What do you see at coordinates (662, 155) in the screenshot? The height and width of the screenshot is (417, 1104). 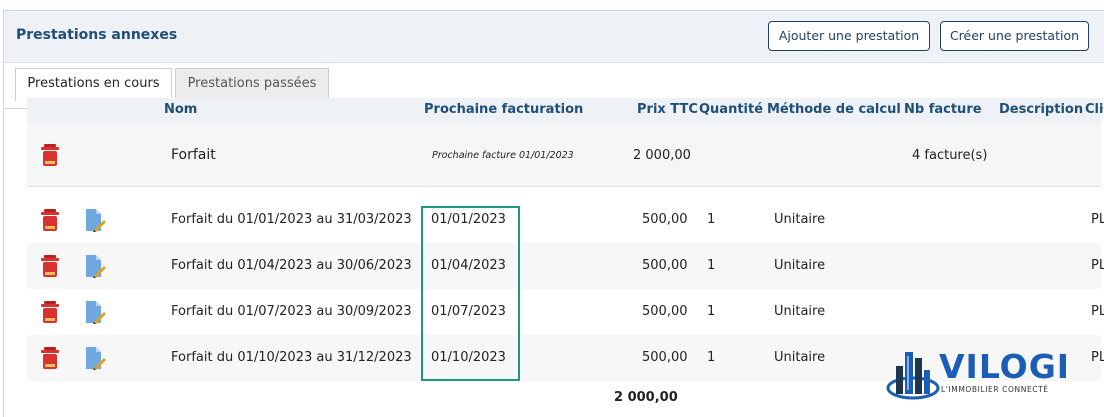 I see `group-price: 2 000,00` at bounding box center [662, 155].